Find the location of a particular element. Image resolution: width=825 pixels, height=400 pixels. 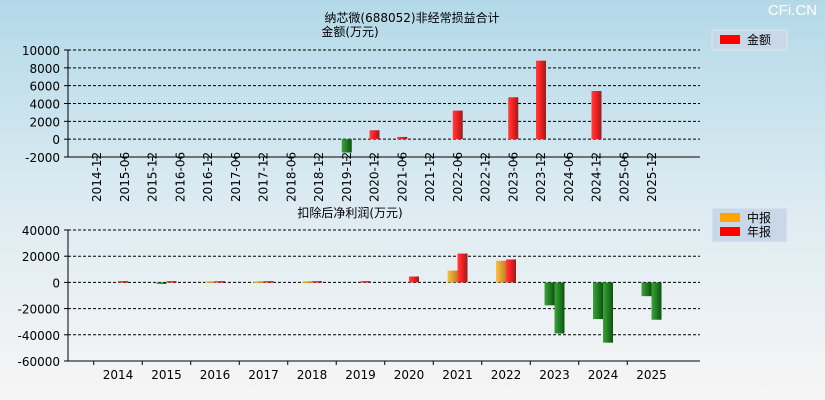

x-tick-label: 2023 is located at coordinates (554, 375).